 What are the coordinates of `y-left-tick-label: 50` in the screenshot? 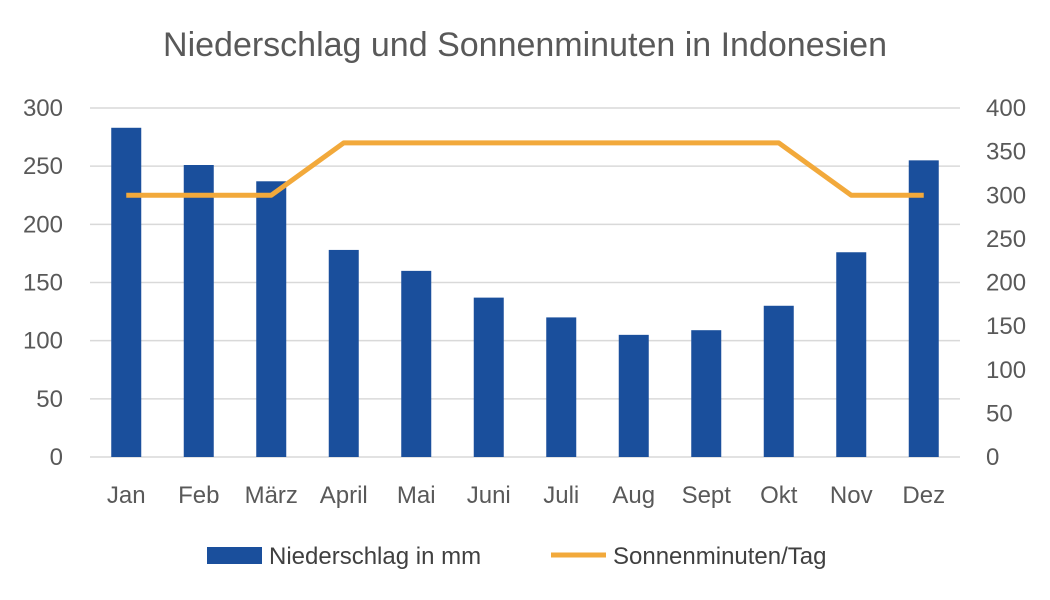 It's located at (49, 399).